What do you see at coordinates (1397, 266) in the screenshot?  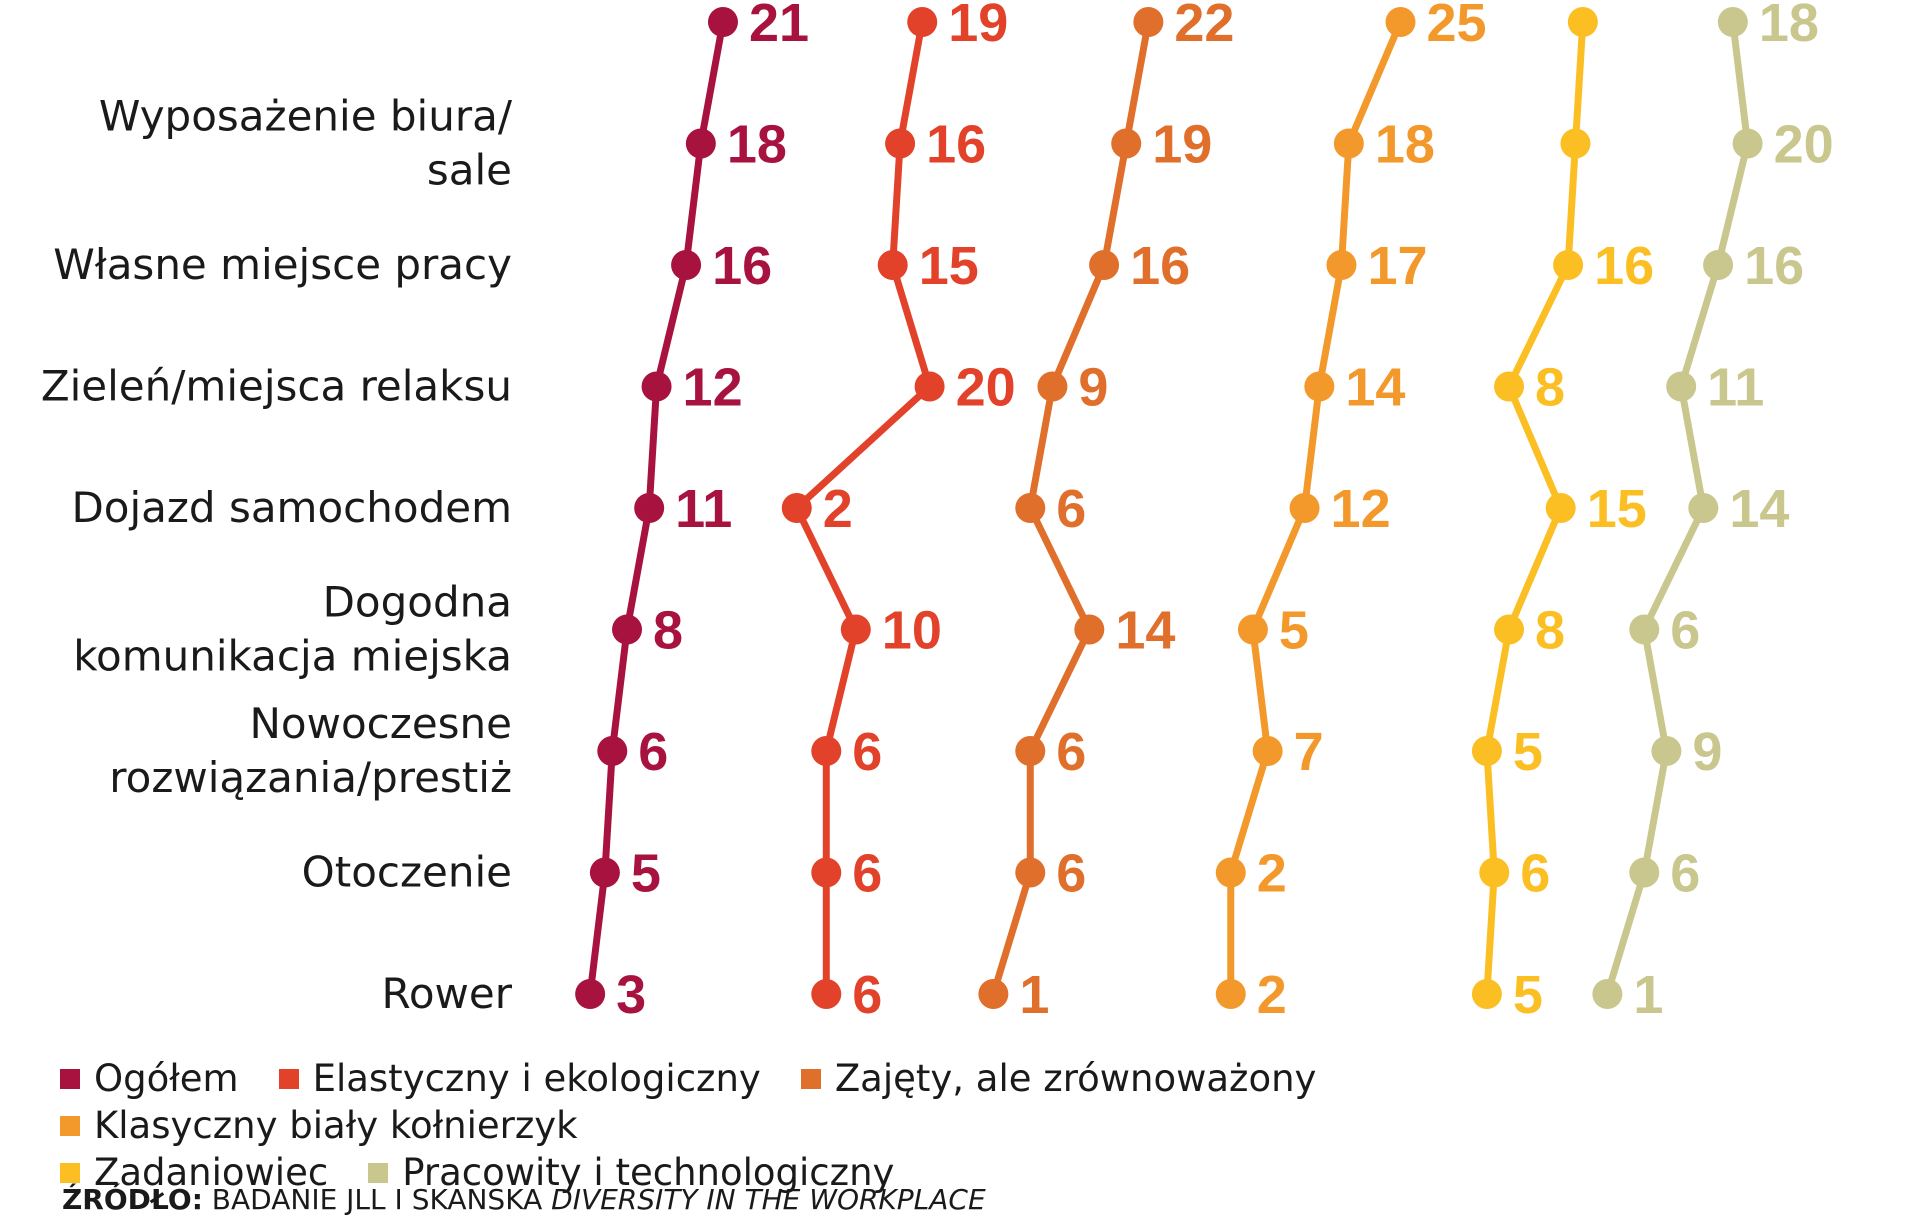 I see `data-label: 17` at bounding box center [1397, 266].